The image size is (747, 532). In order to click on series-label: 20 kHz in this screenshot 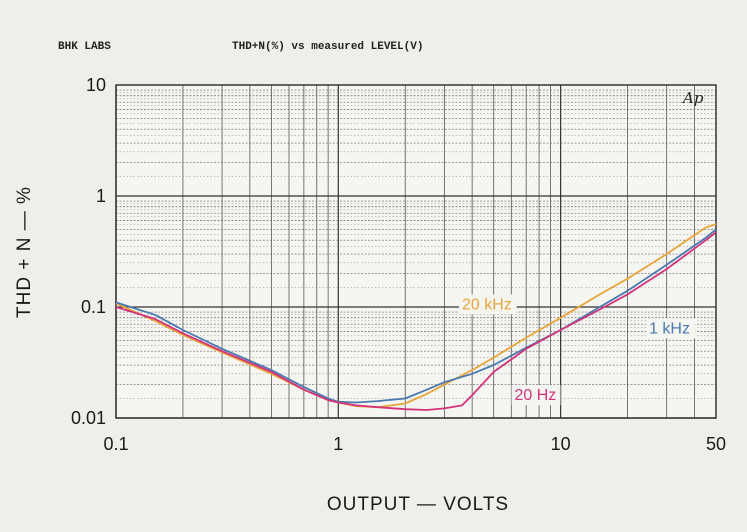, I will do `click(487, 304)`.